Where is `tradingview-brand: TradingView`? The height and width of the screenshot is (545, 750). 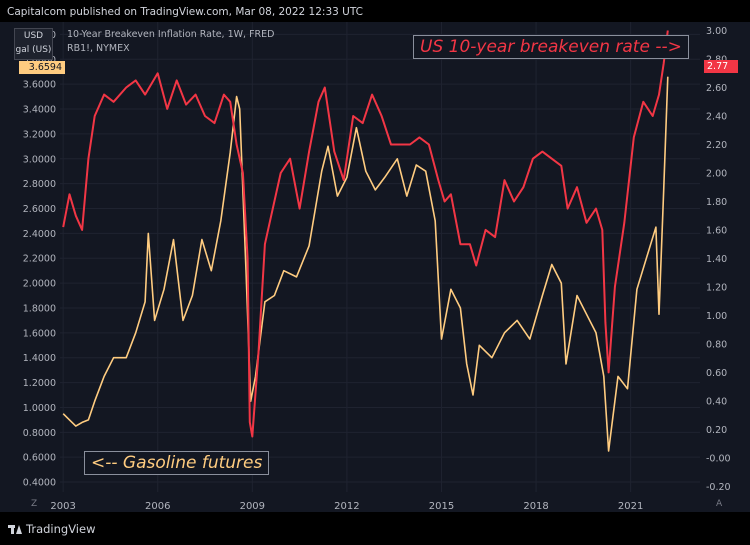 tradingview-brand: TradingView is located at coordinates (61, 529).